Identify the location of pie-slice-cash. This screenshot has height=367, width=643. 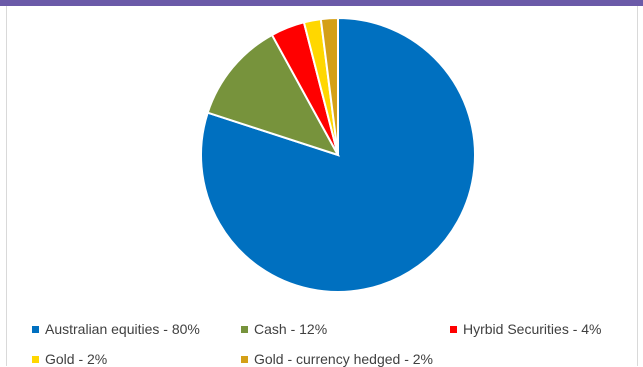
(273, 95).